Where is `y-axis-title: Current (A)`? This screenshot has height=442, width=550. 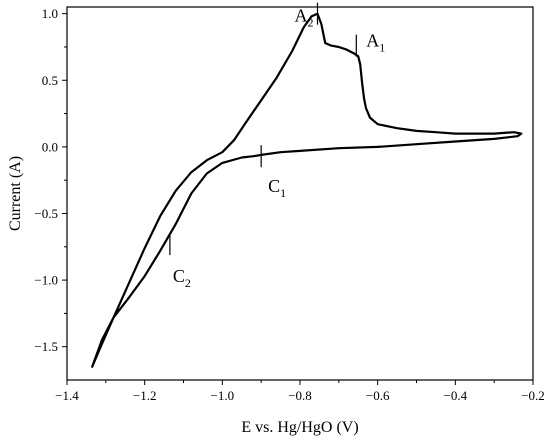 y-axis-title: Current (A) is located at coordinates (15, 193).